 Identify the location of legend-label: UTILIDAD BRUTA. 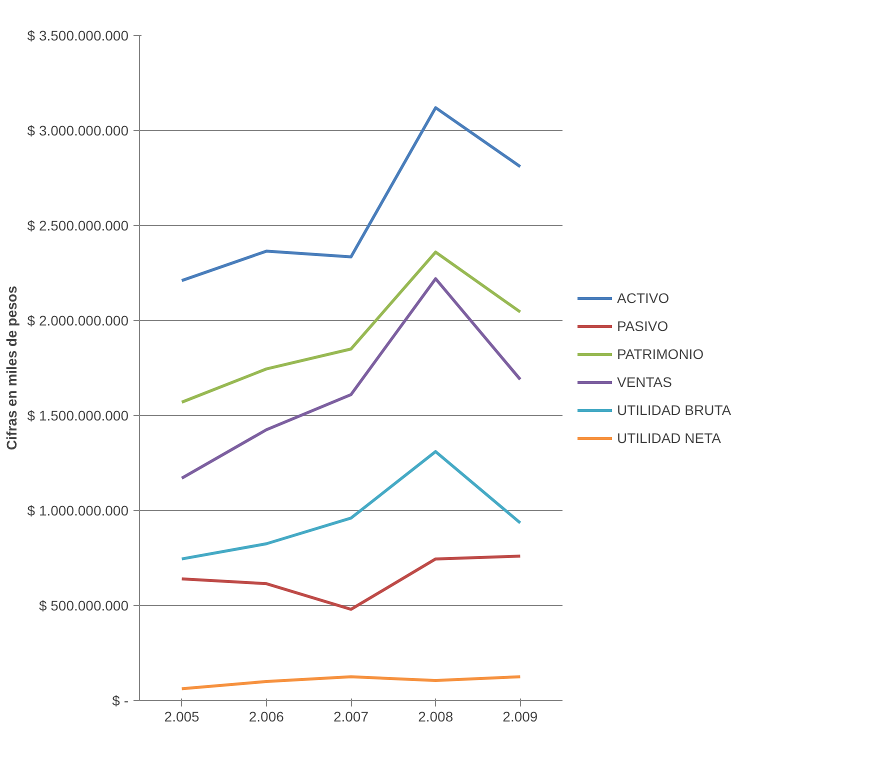
(674, 410).